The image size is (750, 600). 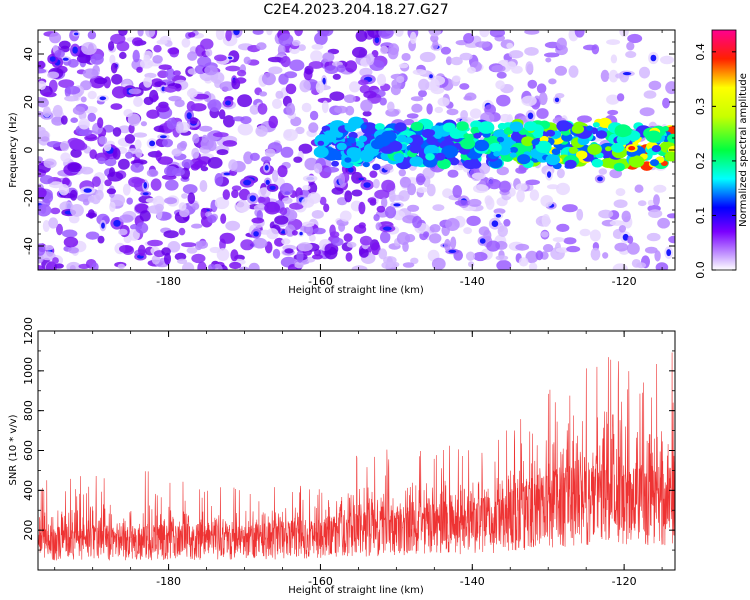 What do you see at coordinates (472, 581) in the screenshot?
I see `snr-x-tick-label: -140` at bounding box center [472, 581].